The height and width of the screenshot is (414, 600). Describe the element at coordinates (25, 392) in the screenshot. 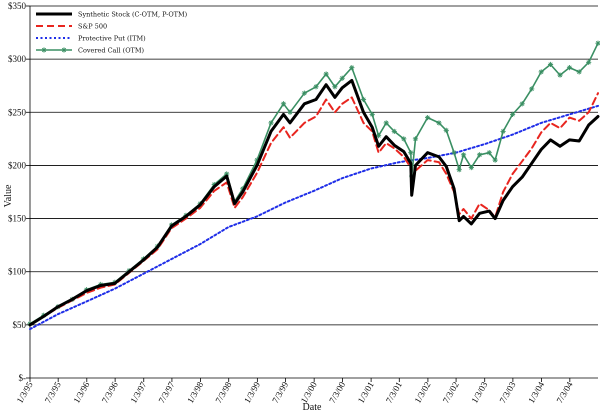

I see `x-tick-label: 1/3/95` at that location.